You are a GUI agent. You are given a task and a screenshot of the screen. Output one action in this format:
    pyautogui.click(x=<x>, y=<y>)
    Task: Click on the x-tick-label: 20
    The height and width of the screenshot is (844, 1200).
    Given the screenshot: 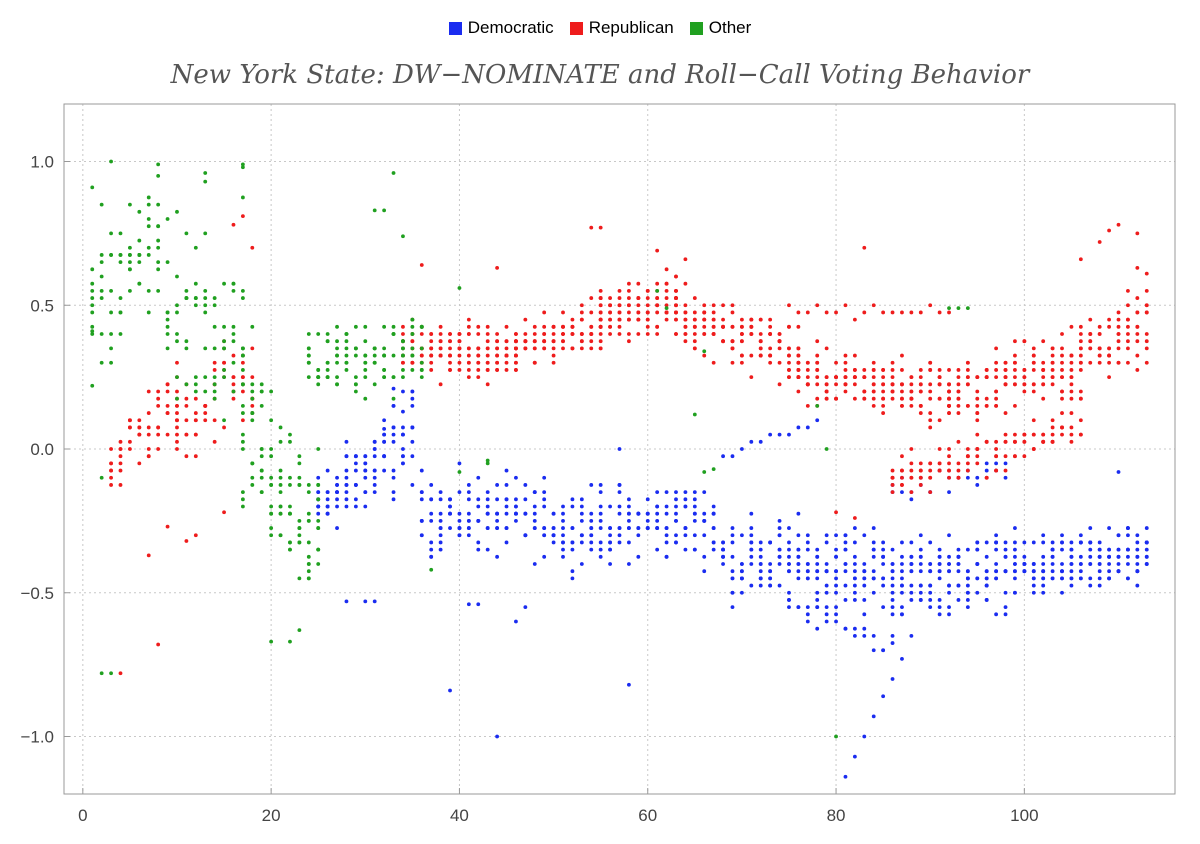 What is the action you would take?
    pyautogui.click(x=271, y=815)
    